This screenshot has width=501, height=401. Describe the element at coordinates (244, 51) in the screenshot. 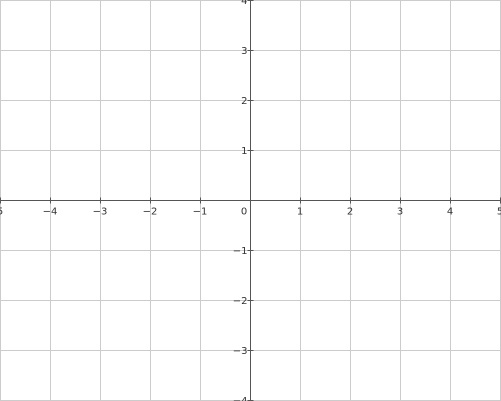

I see `y-tick-label: 3` at that location.